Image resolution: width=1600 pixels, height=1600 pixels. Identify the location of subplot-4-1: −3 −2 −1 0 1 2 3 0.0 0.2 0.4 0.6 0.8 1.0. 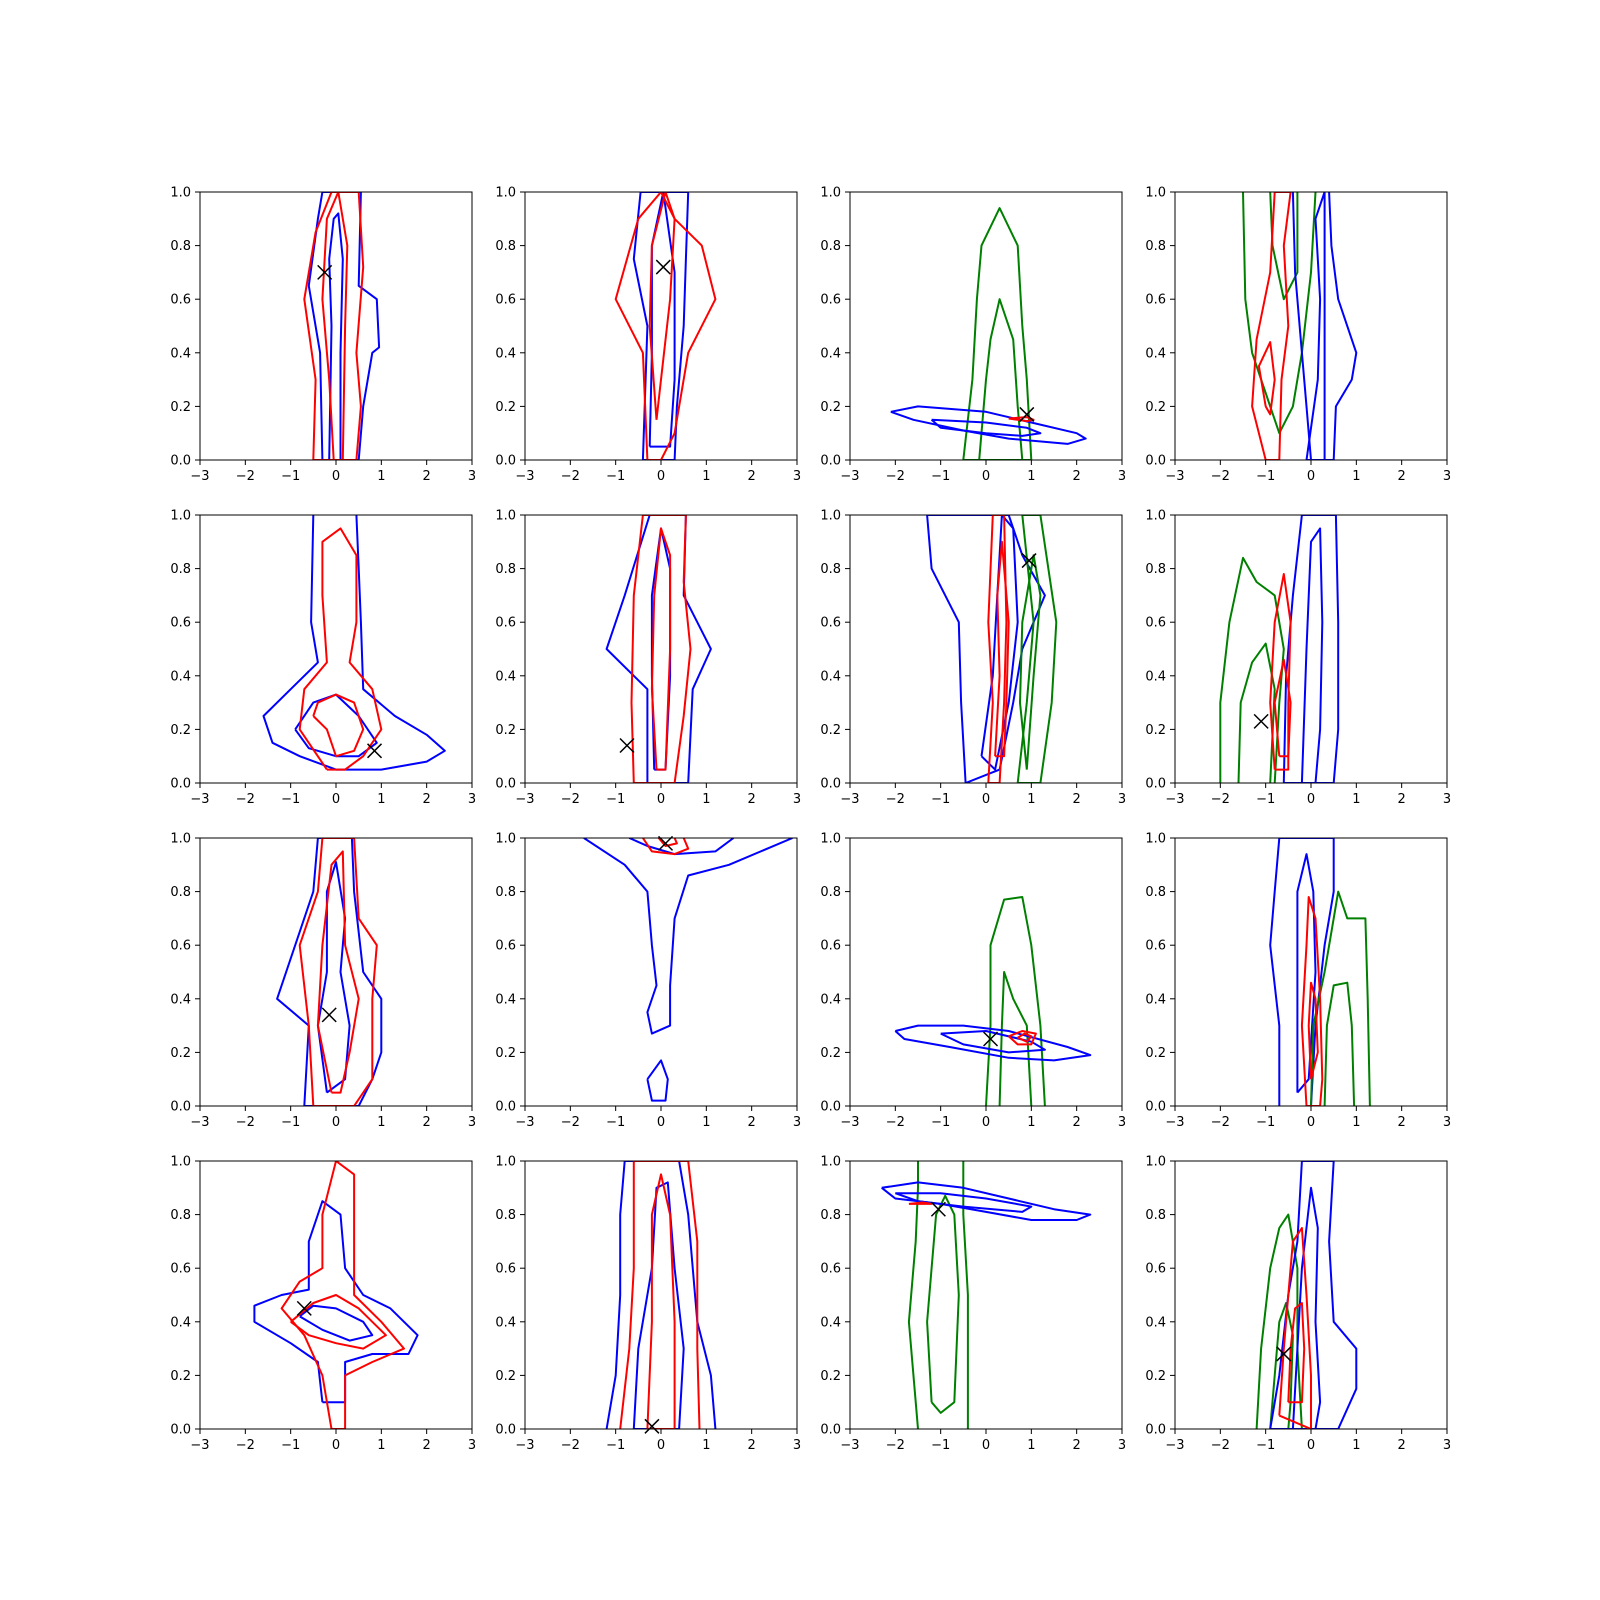
(323, 1304).